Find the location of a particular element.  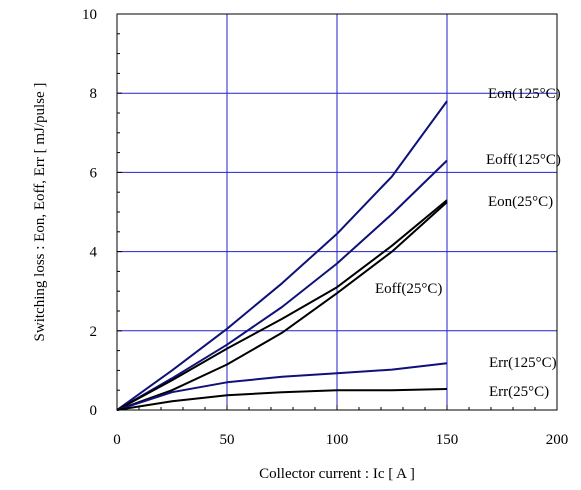

series-label-3: Eoff(25°C) is located at coordinates (408, 289).